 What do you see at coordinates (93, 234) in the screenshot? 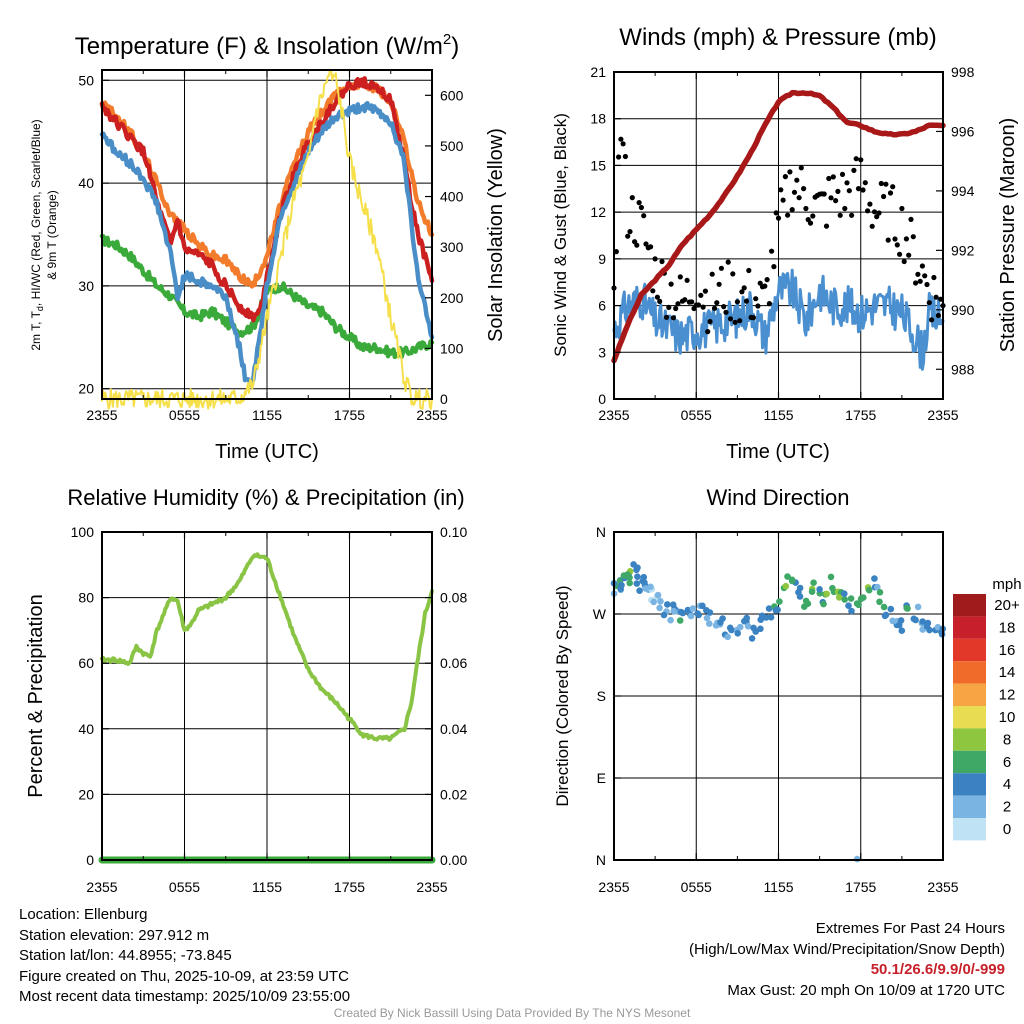
I see `temp-yticks: 50 40 30 20` at bounding box center [93, 234].